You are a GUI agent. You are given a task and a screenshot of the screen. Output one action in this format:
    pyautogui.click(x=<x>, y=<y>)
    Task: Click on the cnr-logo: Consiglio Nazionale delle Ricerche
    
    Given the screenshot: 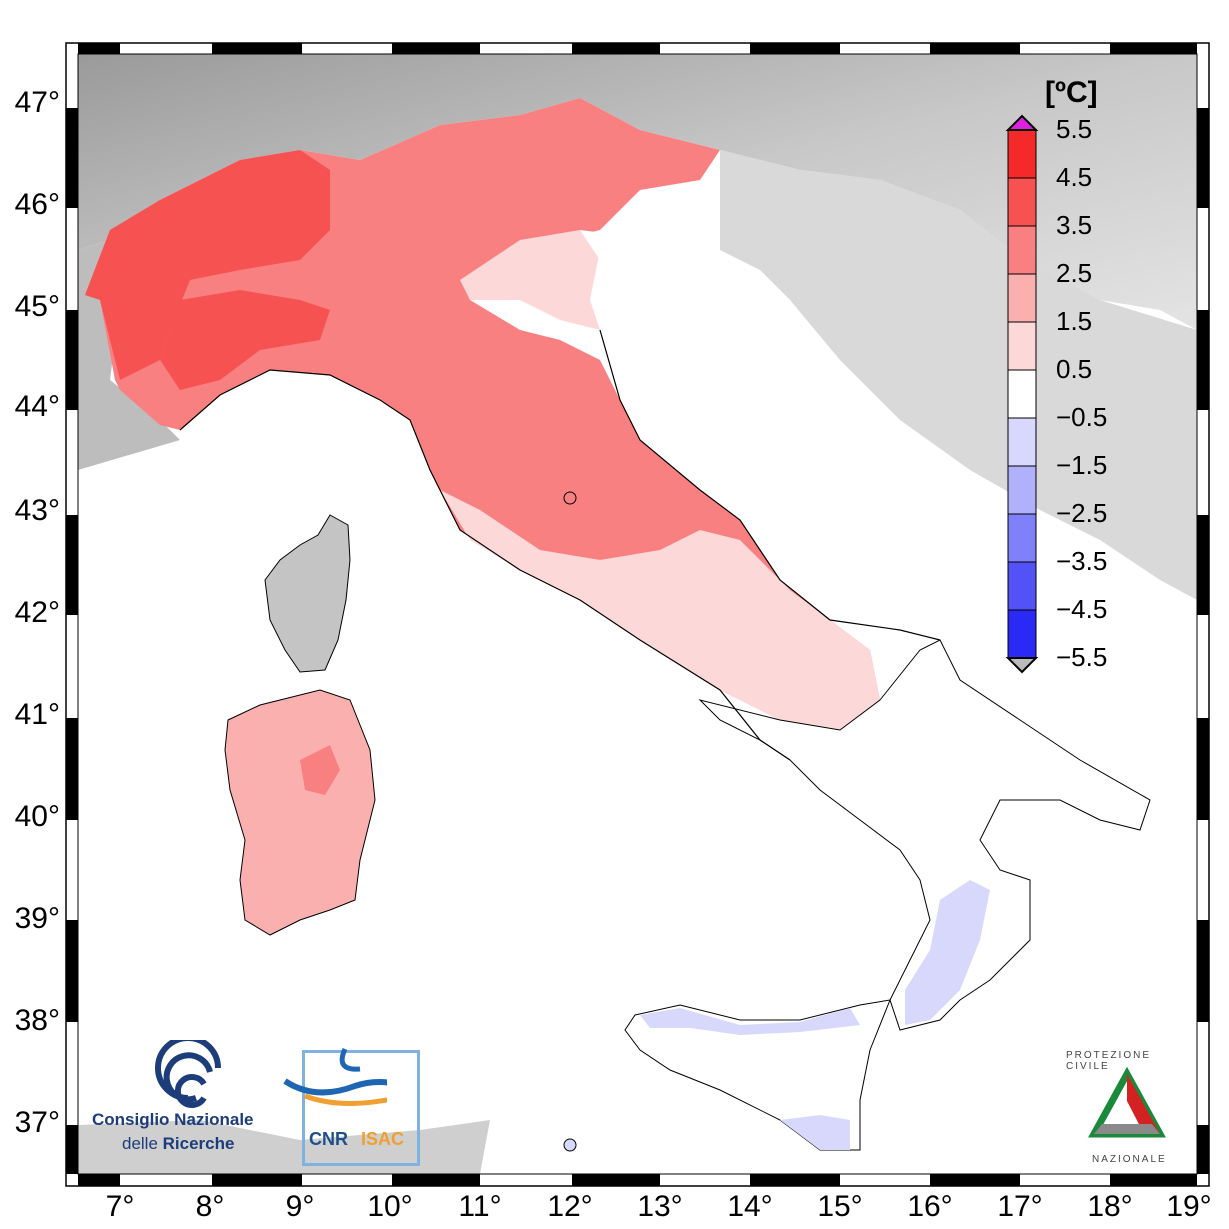 What is the action you would take?
    pyautogui.click(x=192, y=1097)
    